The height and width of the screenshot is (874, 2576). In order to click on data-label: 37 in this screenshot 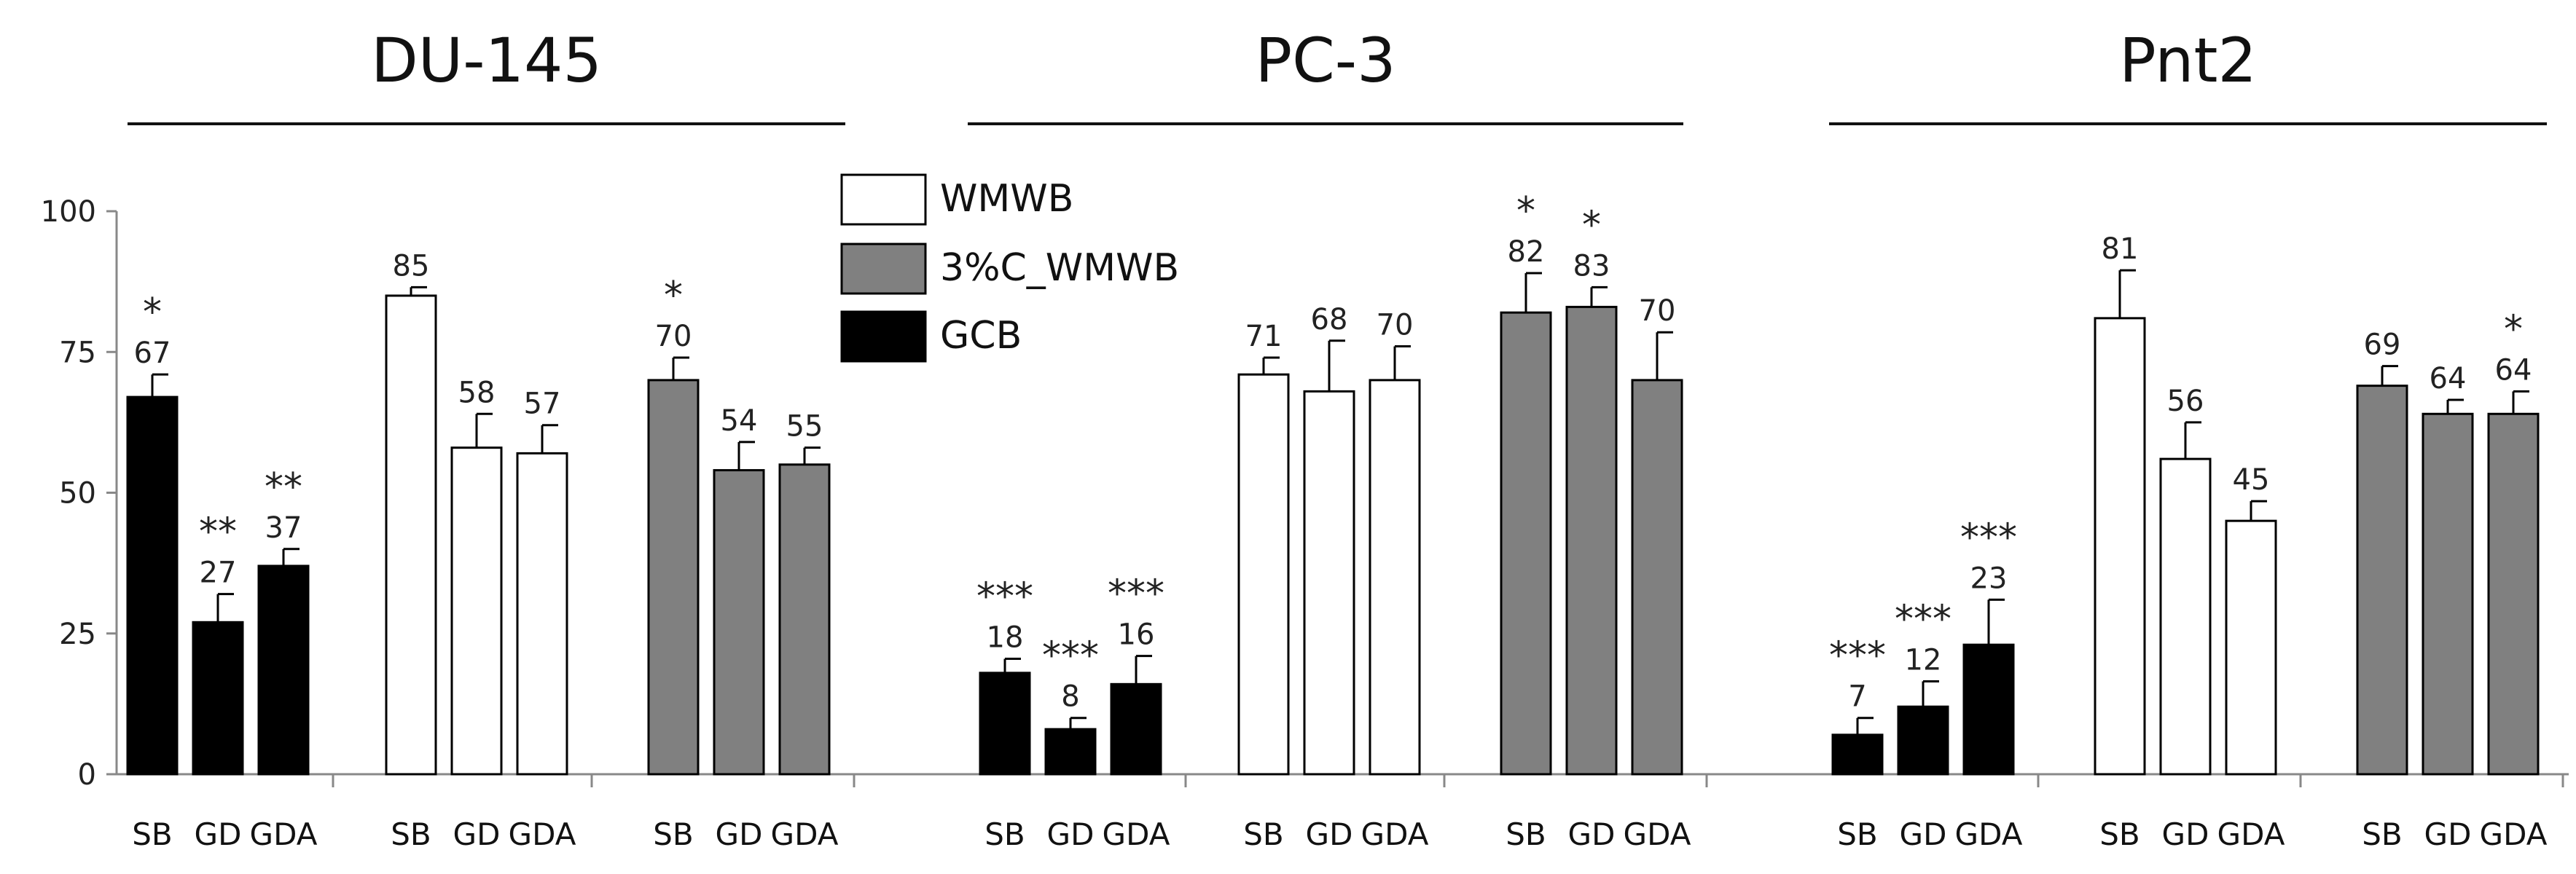, I will do `click(283, 528)`.